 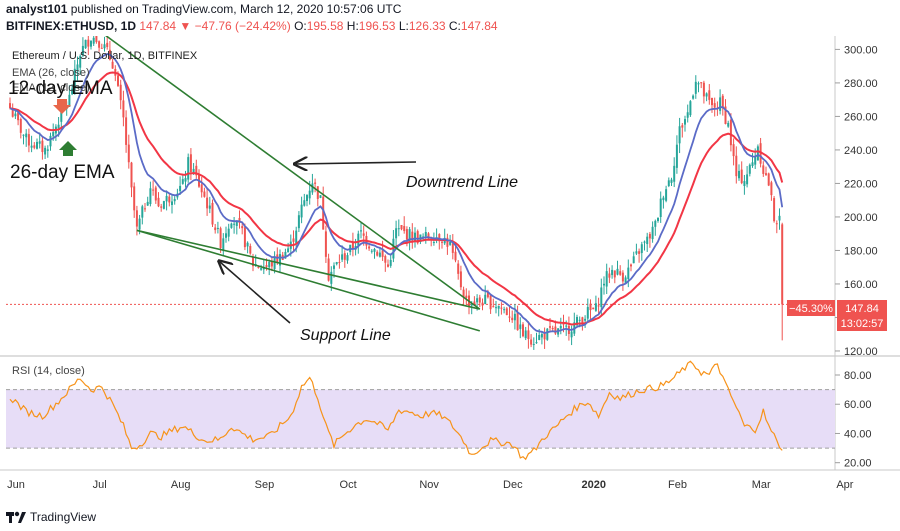 I want to click on support-line-lower, so click(x=308, y=280).